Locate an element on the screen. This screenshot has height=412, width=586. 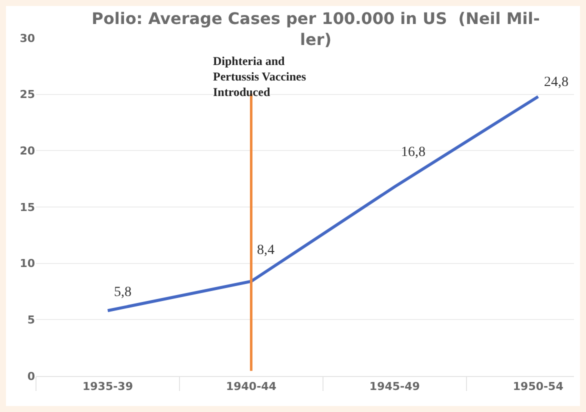
x-tick-label: 1940-44 is located at coordinates (251, 387).